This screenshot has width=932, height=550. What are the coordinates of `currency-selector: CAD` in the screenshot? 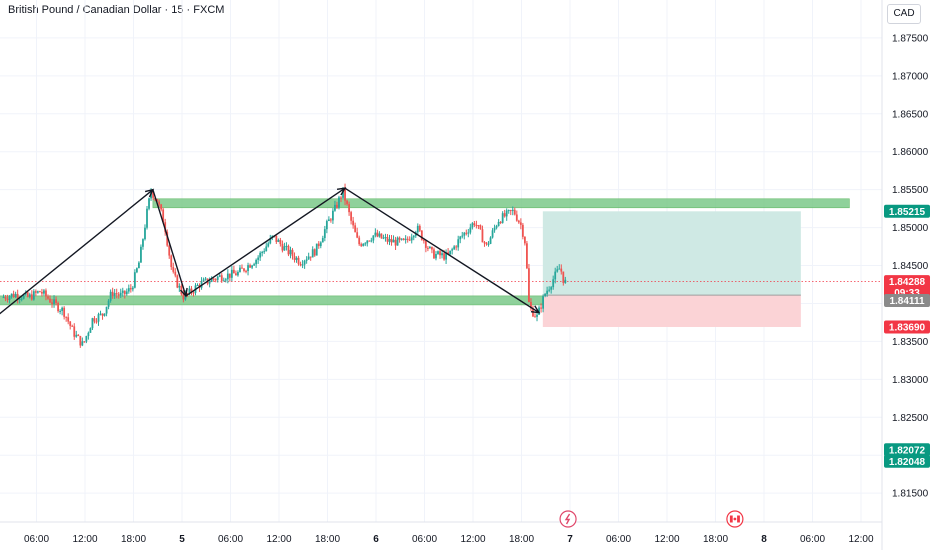 It's located at (904, 14).